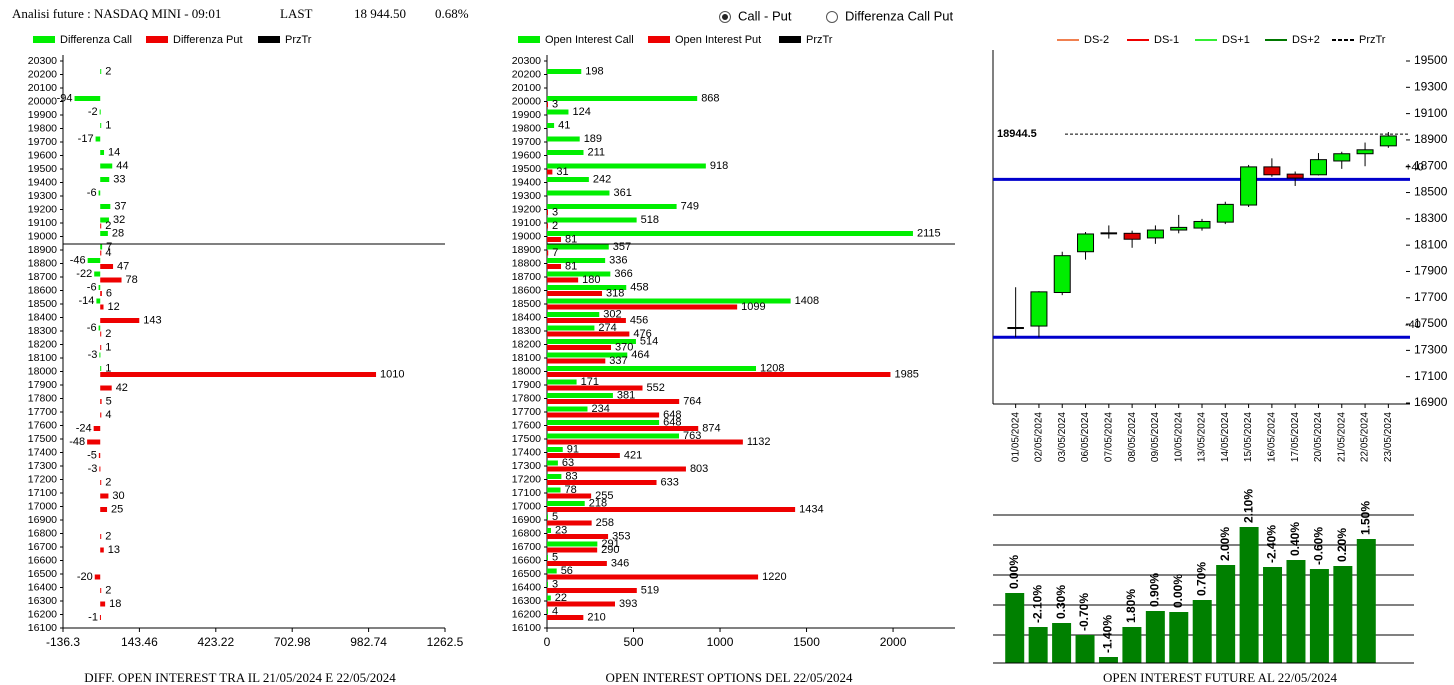 The width and height of the screenshot is (1454, 685). Describe the element at coordinates (753, 307) in the screenshot. I see `value-label: 1099` at that location.